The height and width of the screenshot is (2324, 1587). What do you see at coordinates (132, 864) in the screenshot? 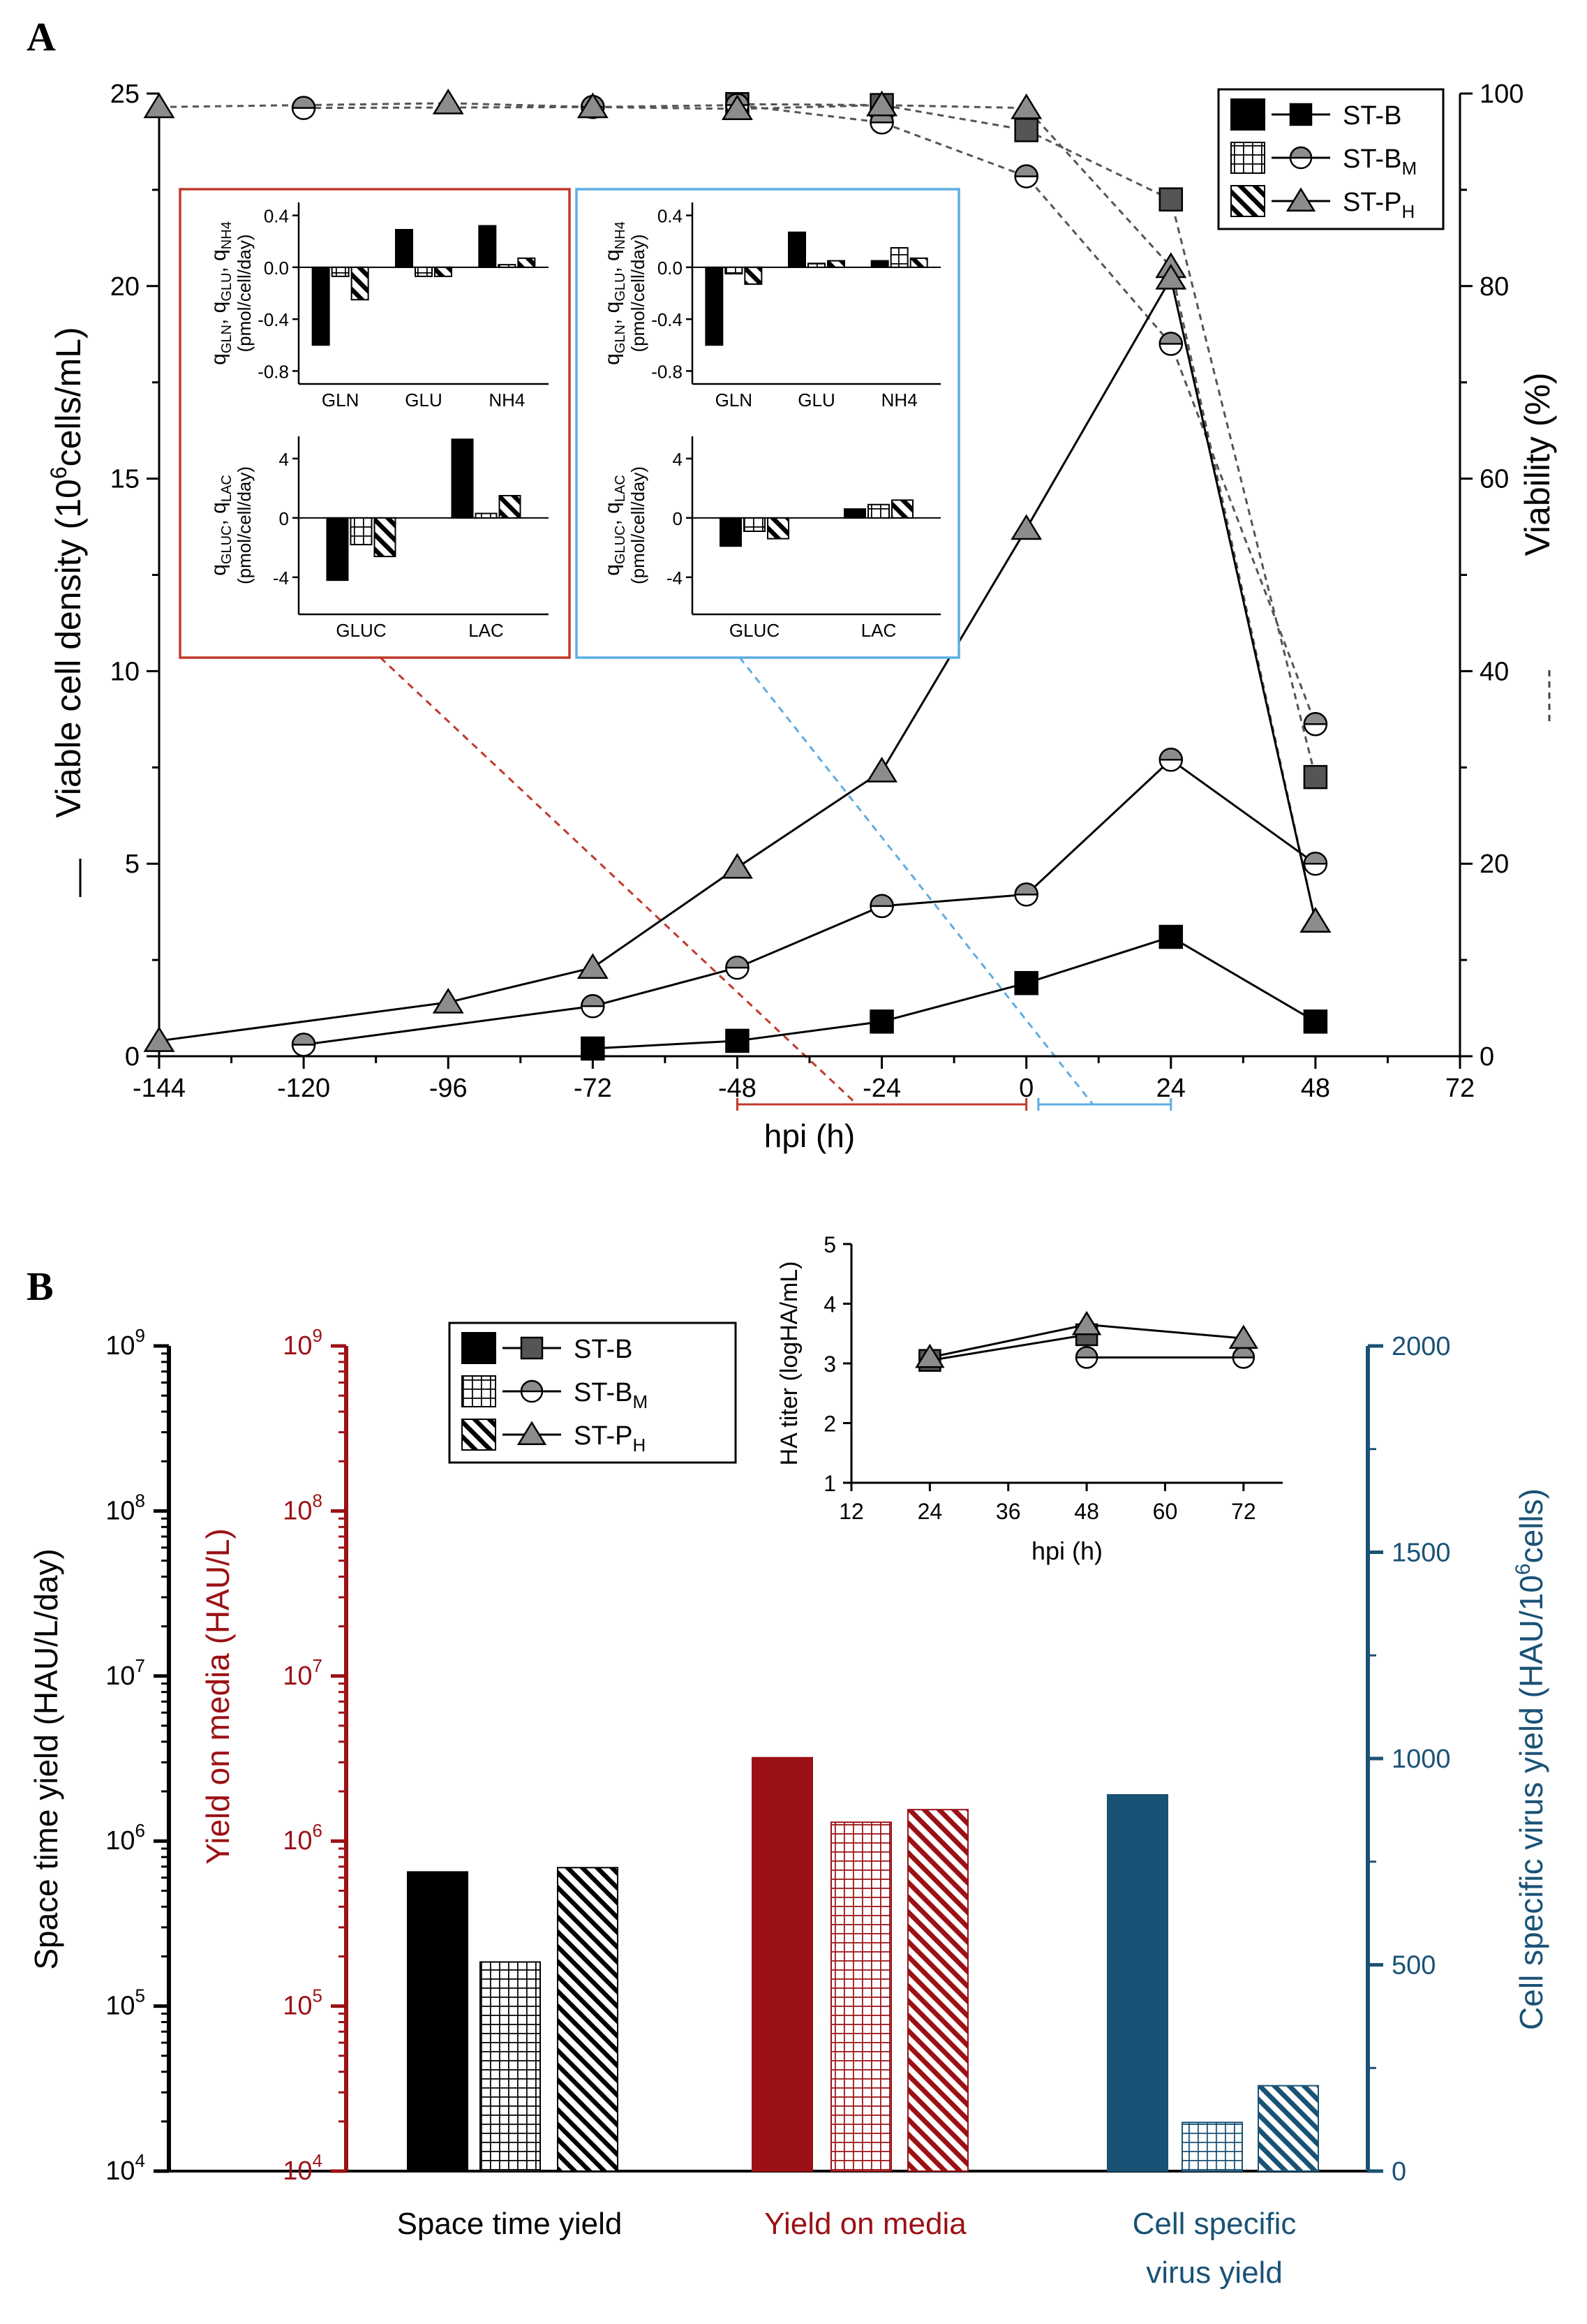
I see `y-left-tick-label: 5` at bounding box center [132, 864].